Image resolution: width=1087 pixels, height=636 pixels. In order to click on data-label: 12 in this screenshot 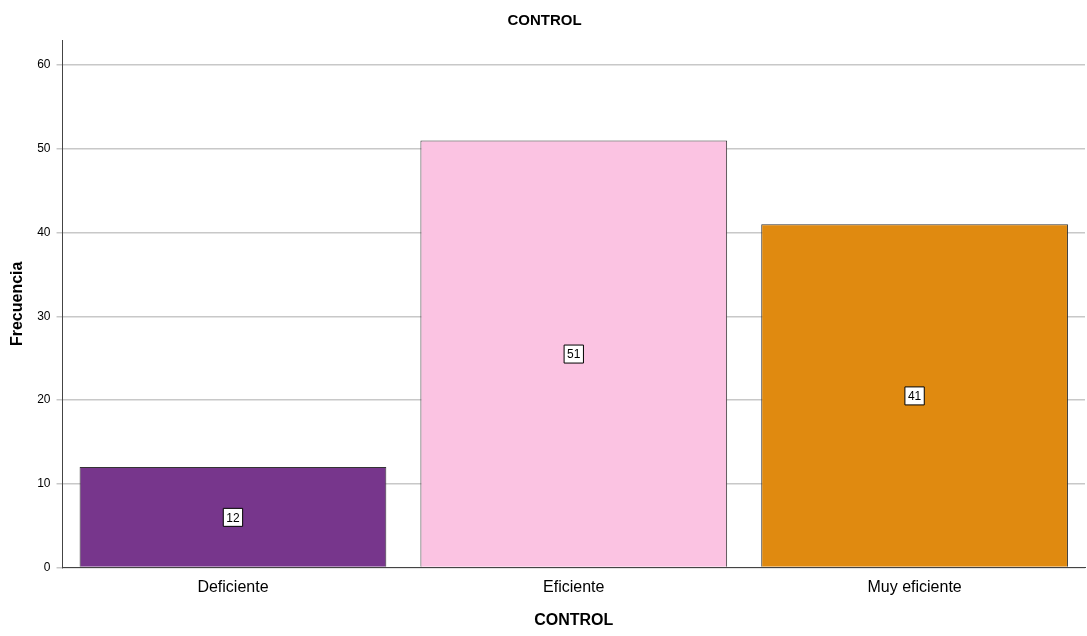, I will do `click(233, 517)`.